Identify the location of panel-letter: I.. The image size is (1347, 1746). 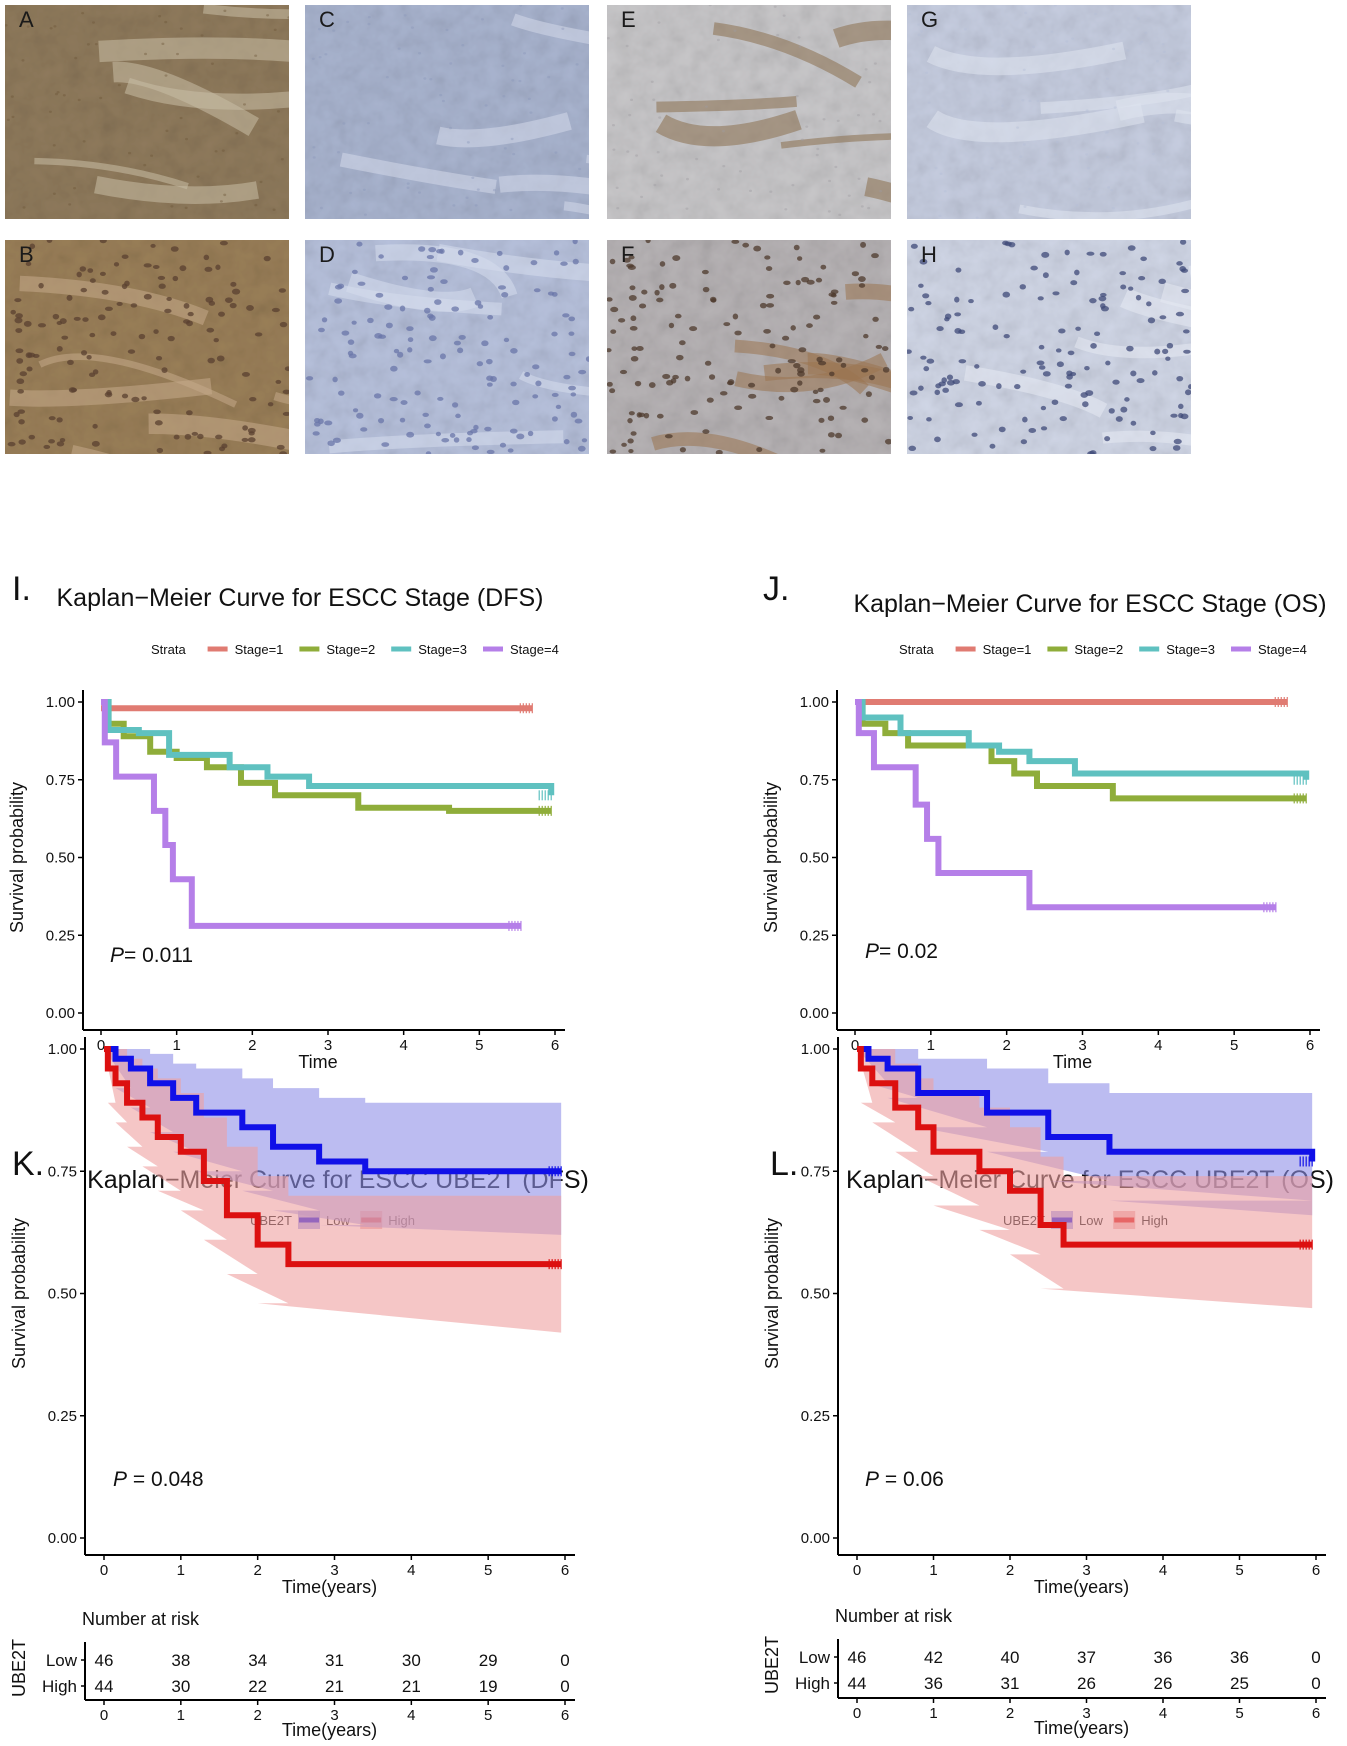
(21, 589).